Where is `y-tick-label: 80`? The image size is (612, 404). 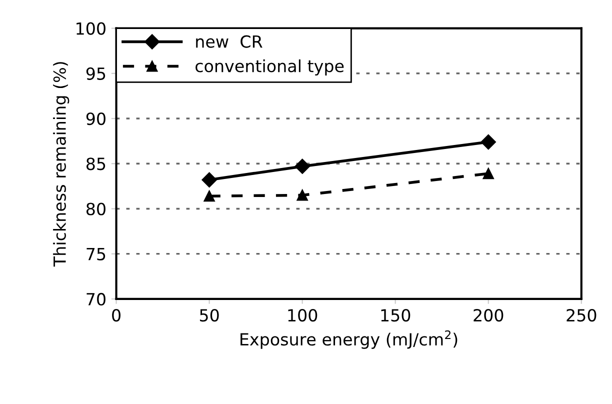
y-tick-label: 80 is located at coordinates (96, 209).